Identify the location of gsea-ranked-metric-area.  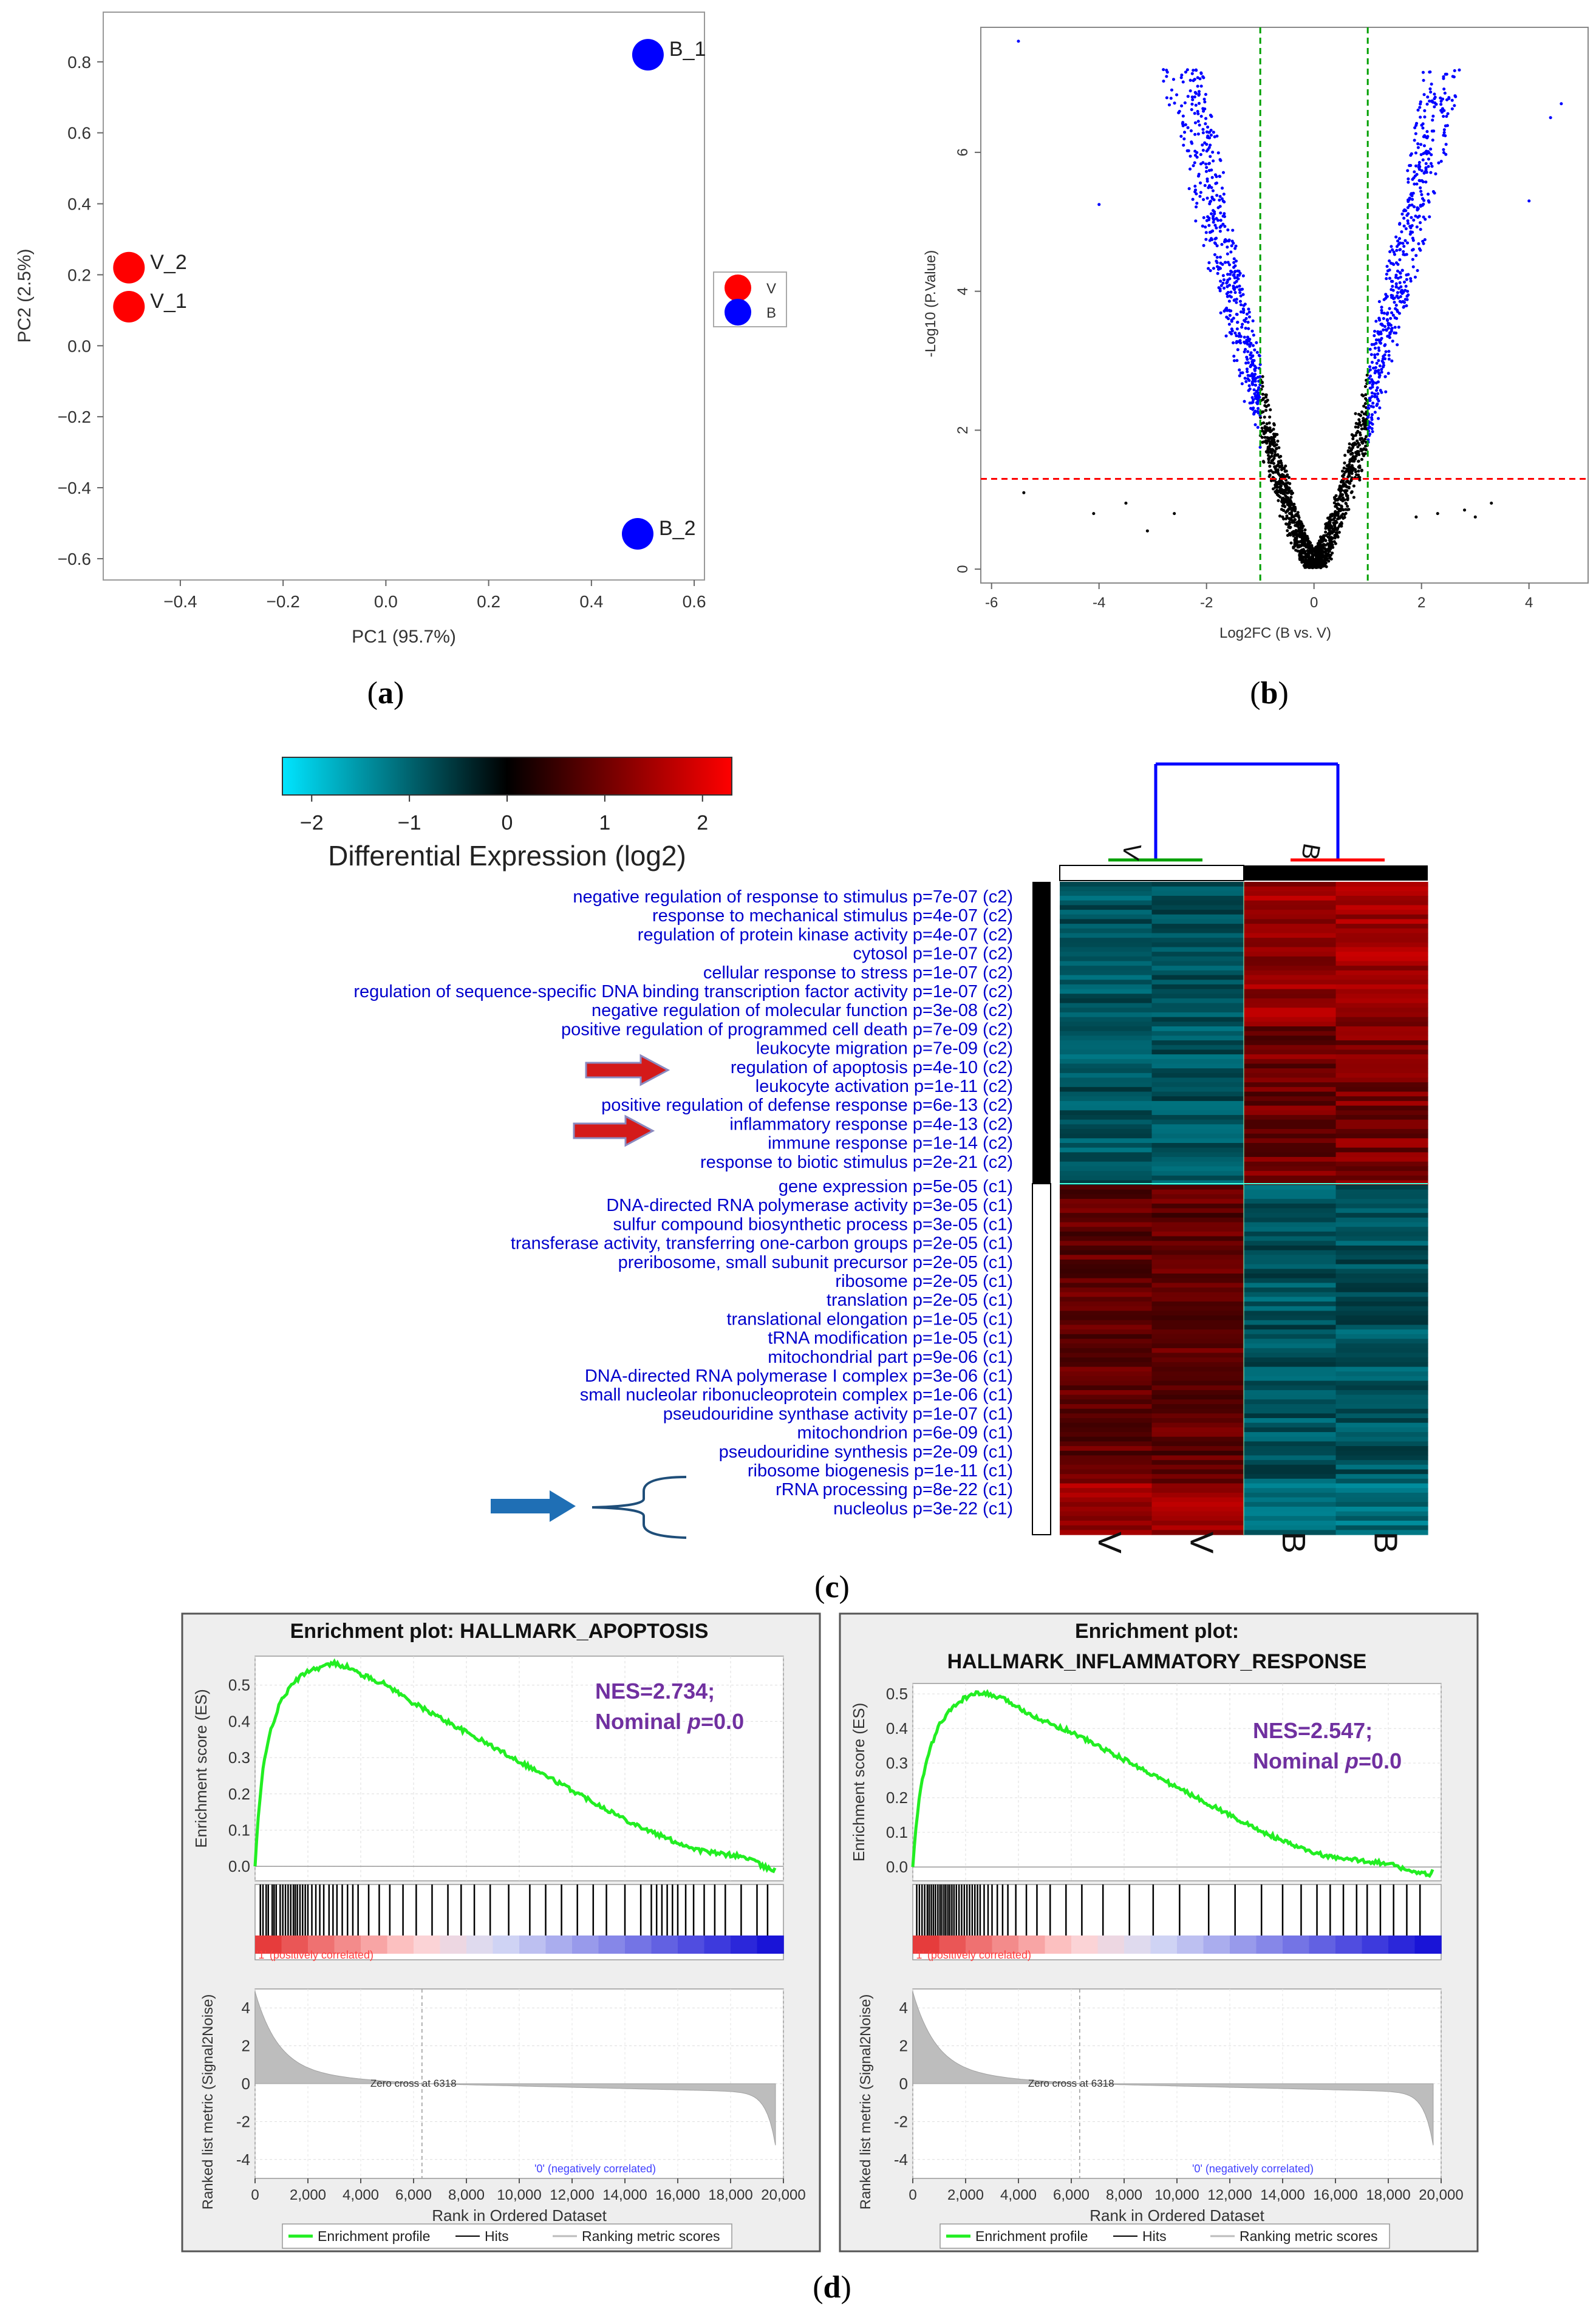
(1173, 2068).